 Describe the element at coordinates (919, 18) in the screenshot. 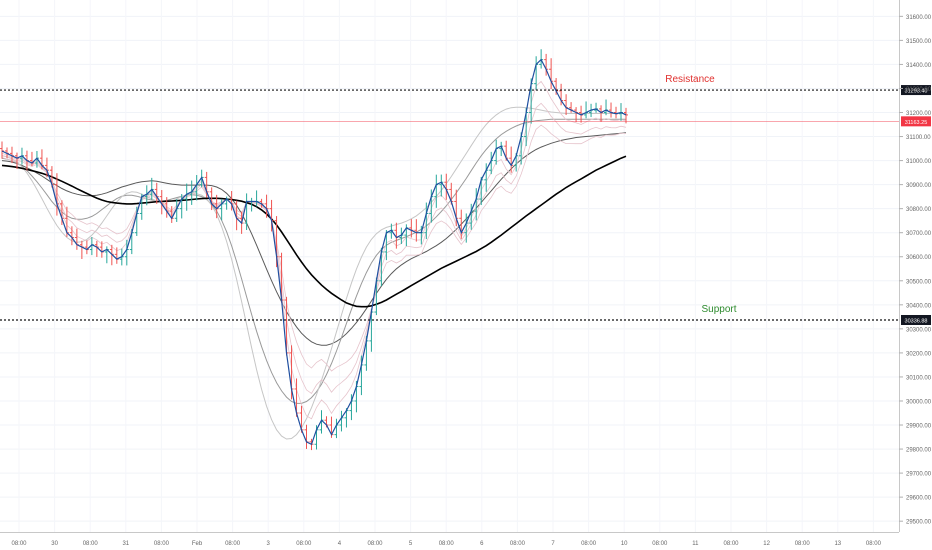

I see `y-tick-label: 31600.00` at that location.